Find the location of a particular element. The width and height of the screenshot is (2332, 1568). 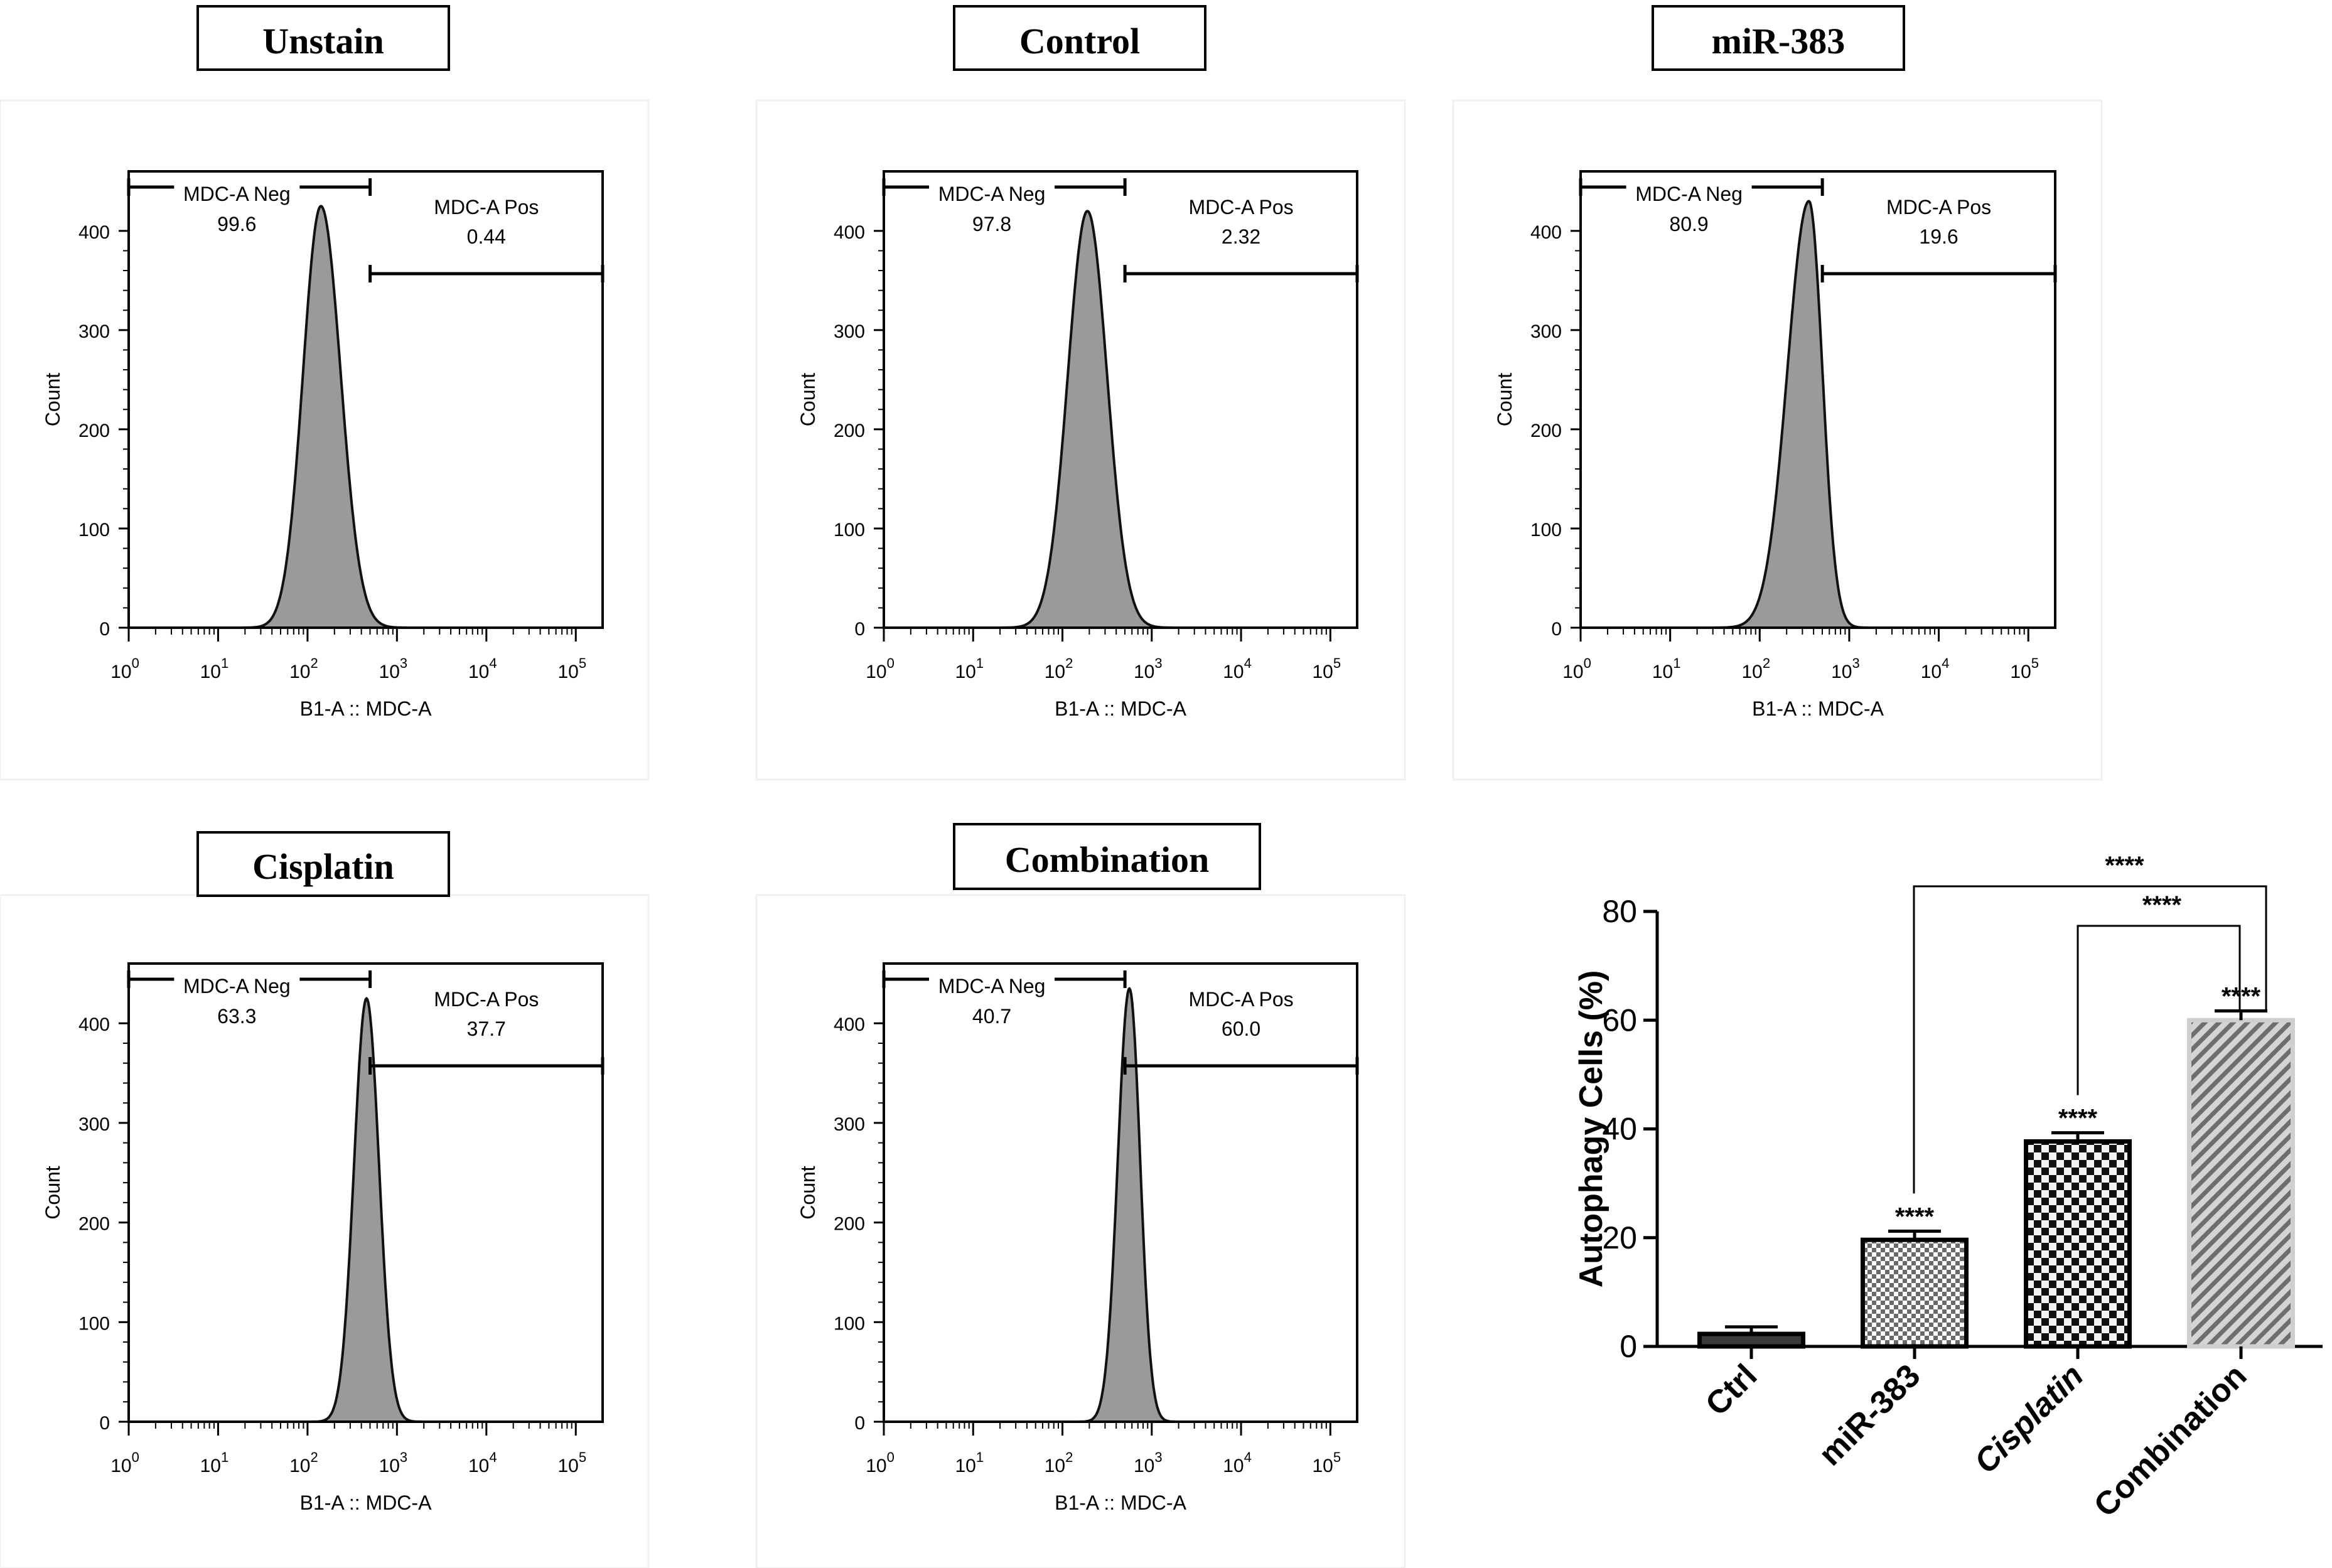

y-tick-label: 40 is located at coordinates (1619, 1129).